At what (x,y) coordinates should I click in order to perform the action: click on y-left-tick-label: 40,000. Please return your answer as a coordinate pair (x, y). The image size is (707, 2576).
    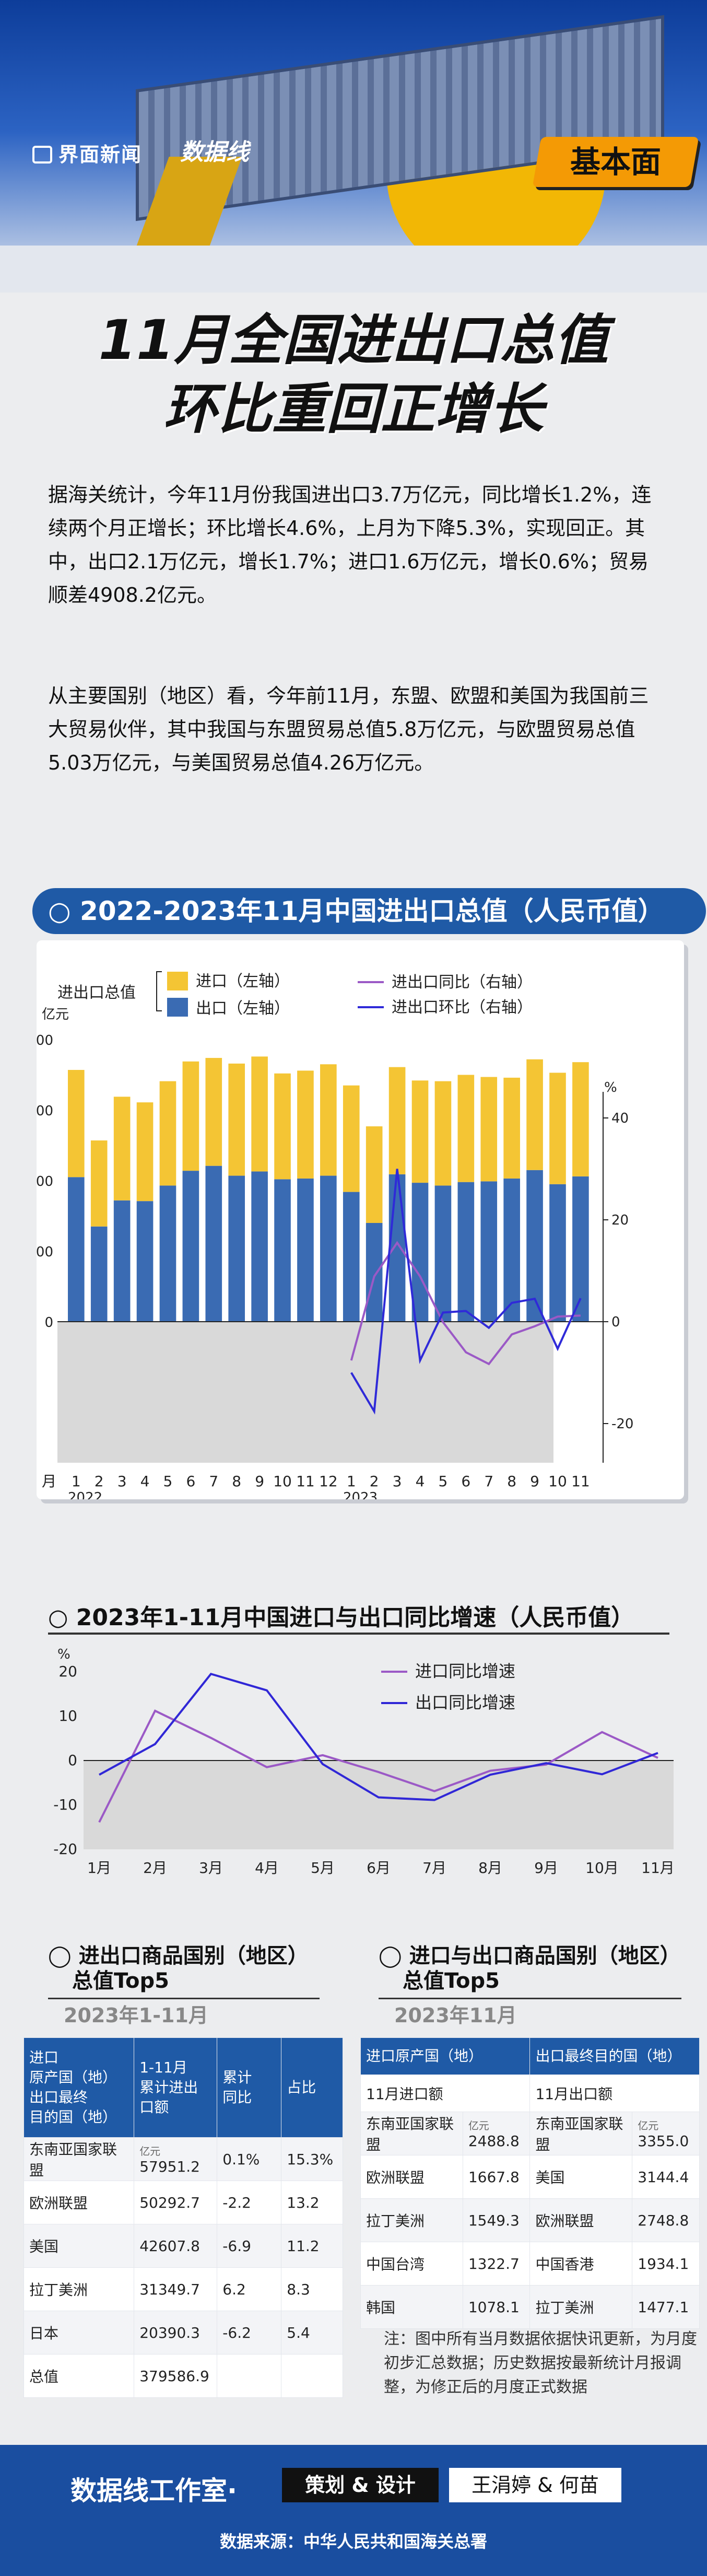
    Looking at the image, I should click on (45, 1040).